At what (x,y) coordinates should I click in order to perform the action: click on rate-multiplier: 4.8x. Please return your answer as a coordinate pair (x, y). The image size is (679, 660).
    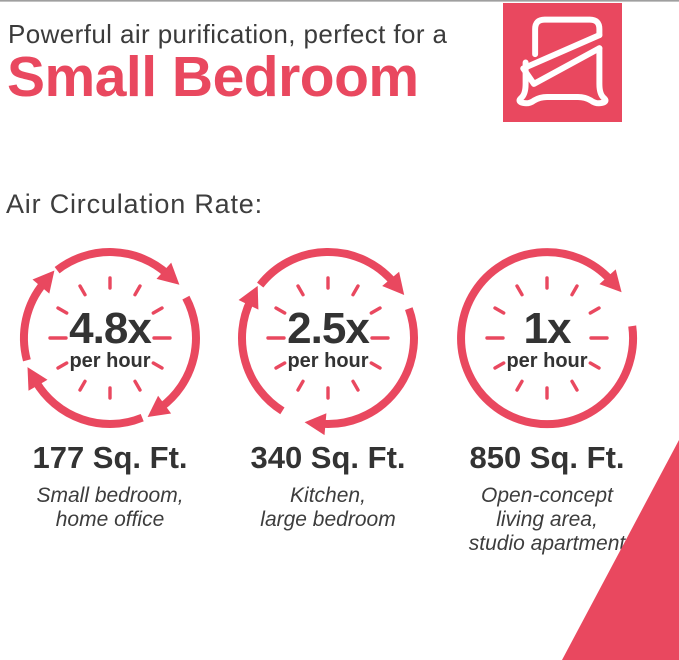
    Looking at the image, I should click on (110, 328).